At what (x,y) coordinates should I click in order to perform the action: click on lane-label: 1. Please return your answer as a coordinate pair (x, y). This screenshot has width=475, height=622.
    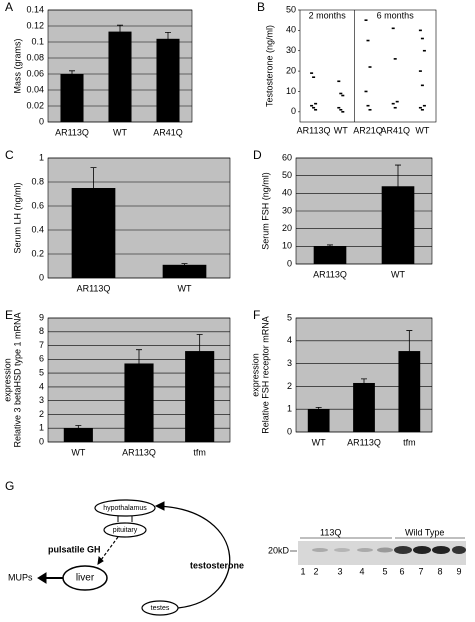
    Looking at the image, I should click on (302, 571).